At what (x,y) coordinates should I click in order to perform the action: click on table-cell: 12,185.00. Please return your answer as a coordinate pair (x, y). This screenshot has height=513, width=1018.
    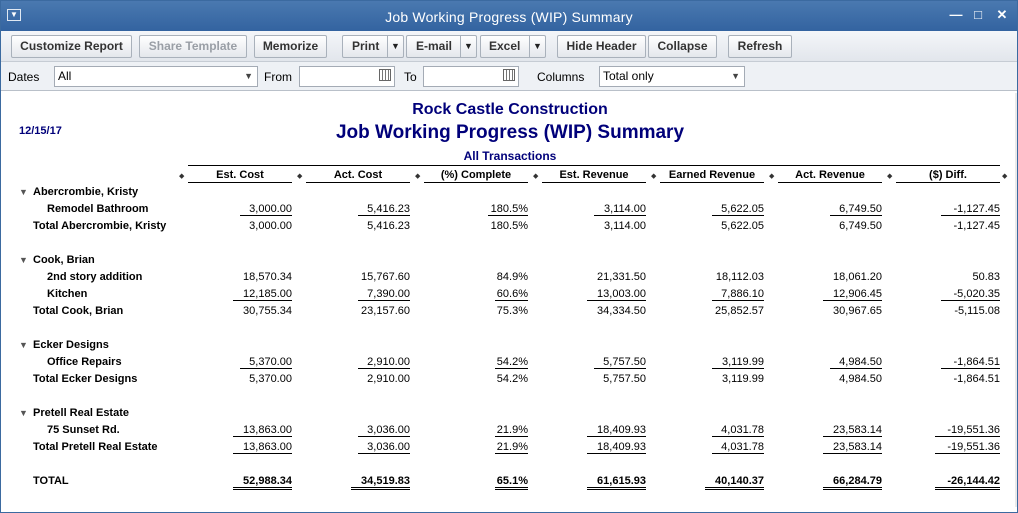
    Looking at the image, I should click on (262, 294).